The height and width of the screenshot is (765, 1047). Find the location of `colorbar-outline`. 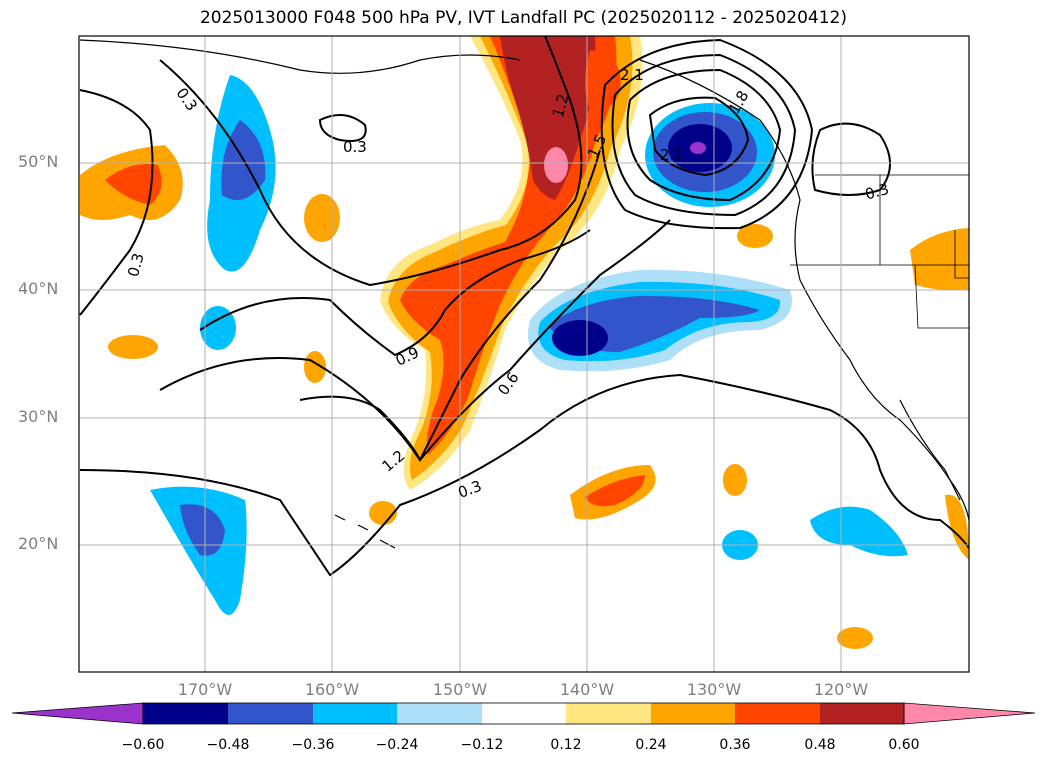

colorbar-outline is located at coordinates (523, 713).